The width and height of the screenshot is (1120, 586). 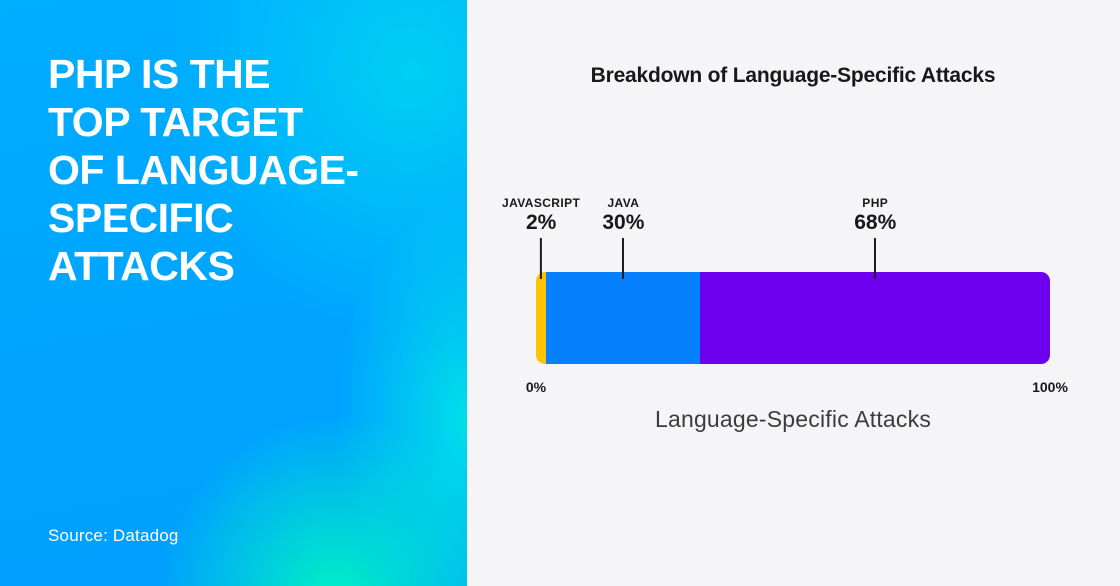 I want to click on bar-segment-javascript, so click(x=541, y=318).